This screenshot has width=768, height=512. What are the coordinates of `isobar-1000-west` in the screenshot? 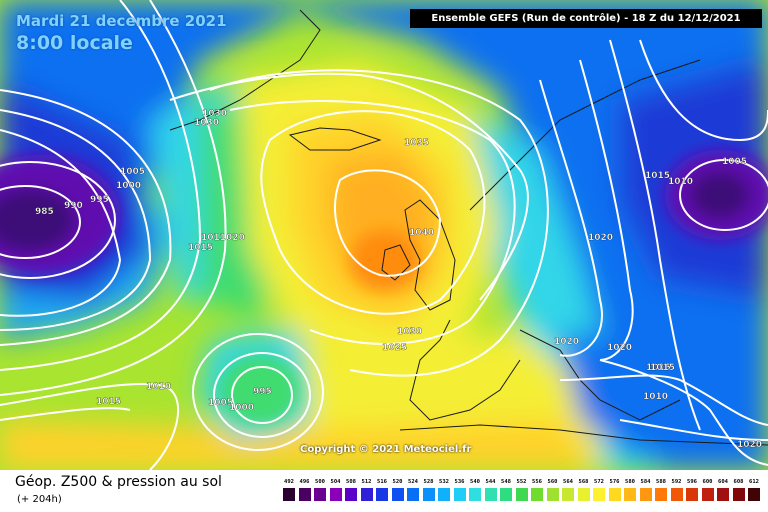 It's located at (76, 220).